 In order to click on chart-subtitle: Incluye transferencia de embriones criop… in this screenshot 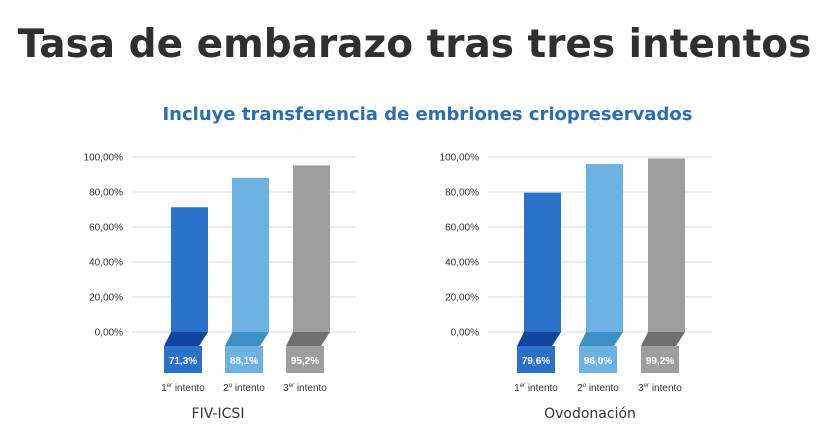, I will do `click(427, 114)`.